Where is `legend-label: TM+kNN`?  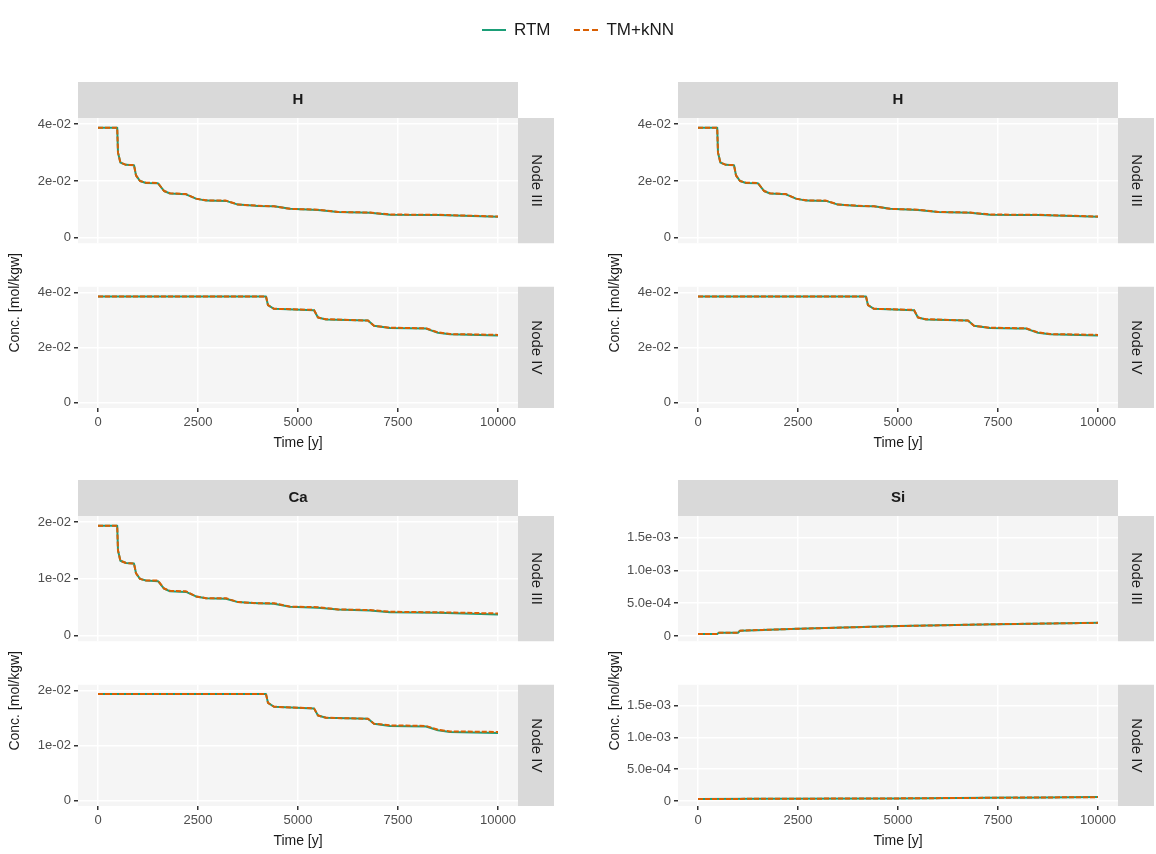 legend-label: TM+kNN is located at coordinates (640, 30).